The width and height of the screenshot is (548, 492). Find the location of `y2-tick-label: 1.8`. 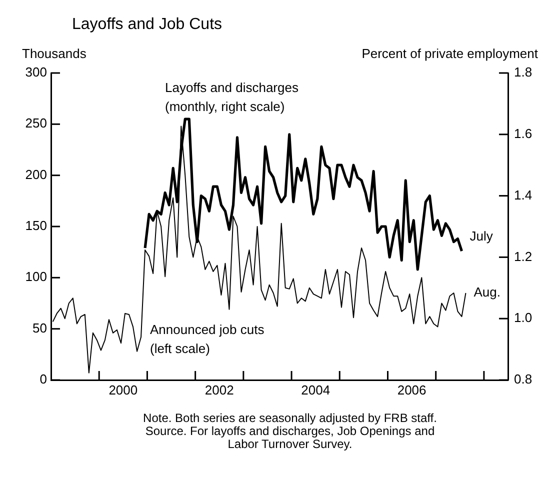

y2-tick-label: 1.8 is located at coordinates (523, 72).